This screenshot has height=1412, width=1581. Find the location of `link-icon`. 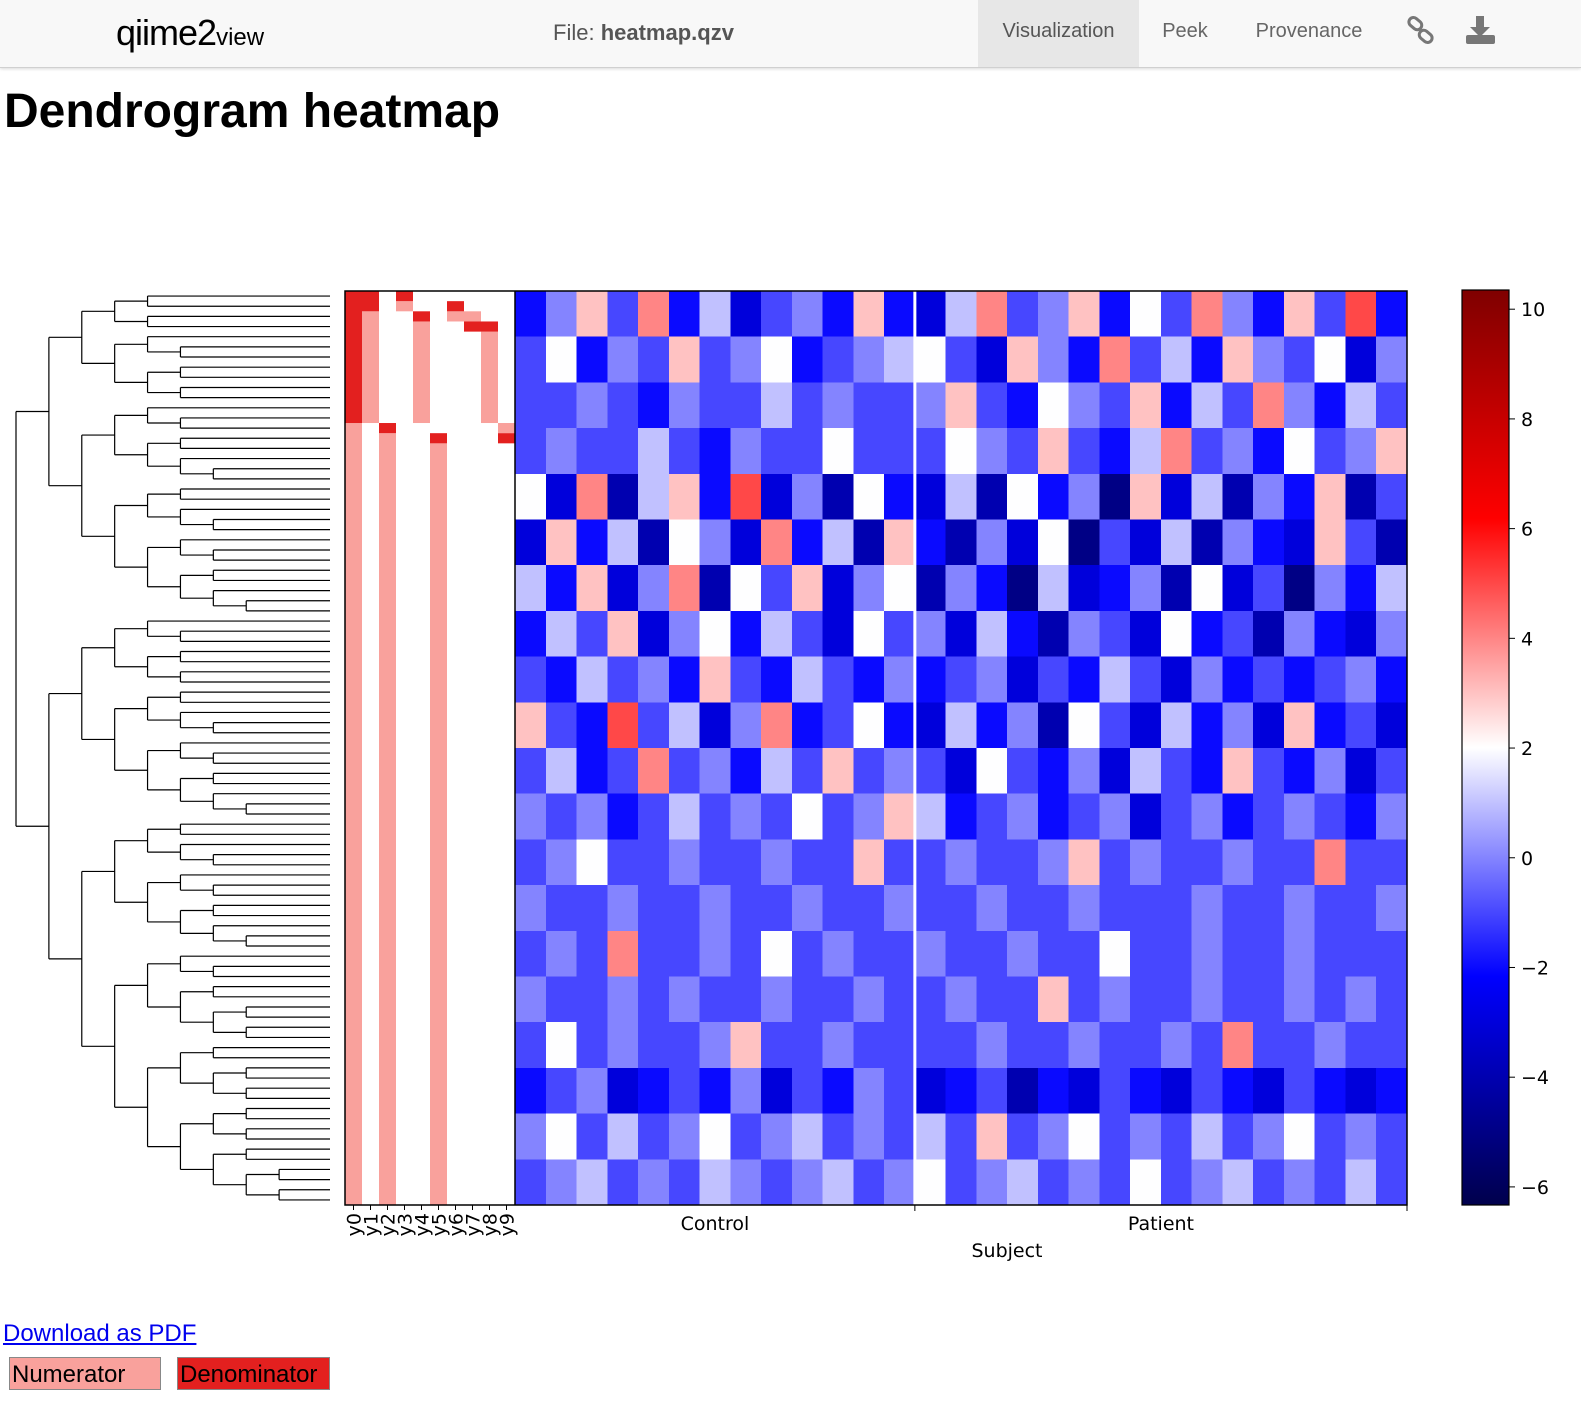

link-icon is located at coordinates (1421, 31).